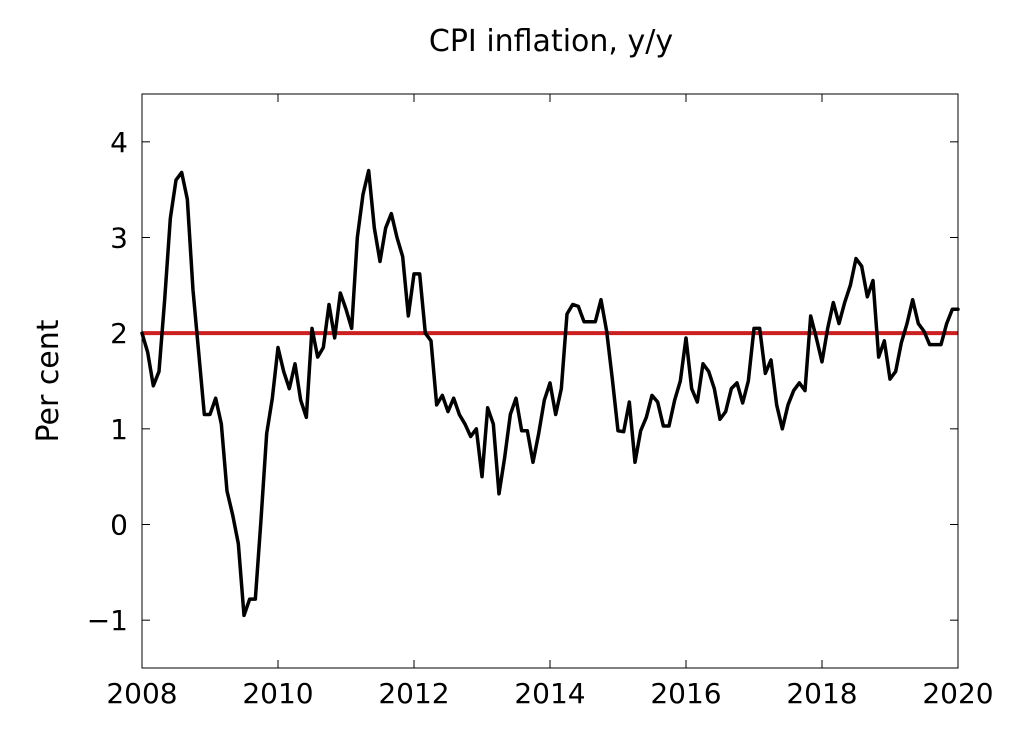 Image resolution: width=1018 pixels, height=740 pixels. I want to click on y-tick-label: 1, so click(119, 429).